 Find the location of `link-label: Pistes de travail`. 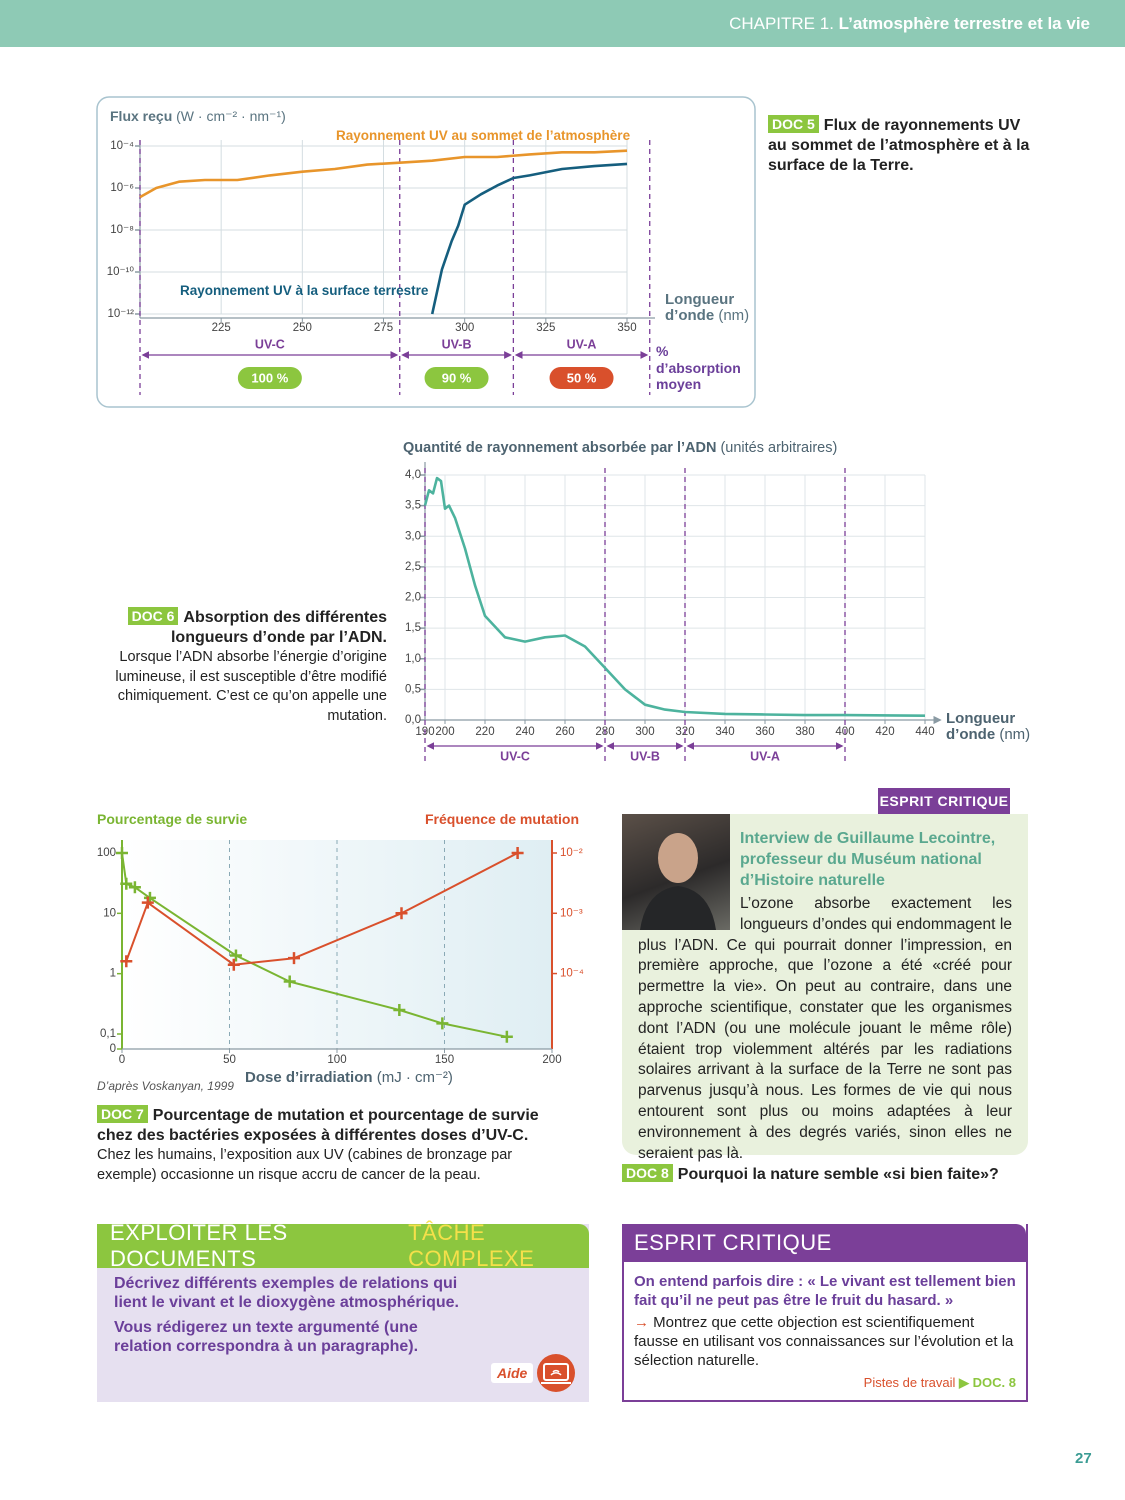

link-label: Pistes de travail is located at coordinates (909, 1382).